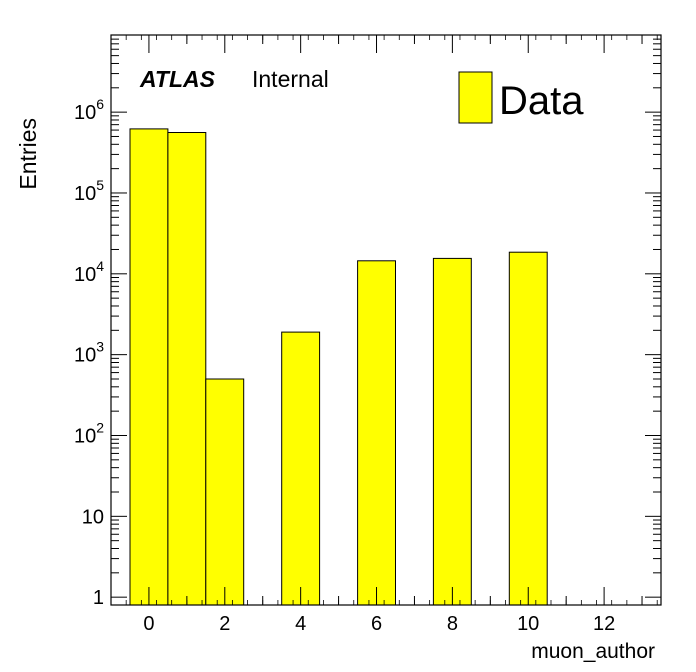 This screenshot has width=696, height=672. I want to click on atlas-label: ATLAS, so click(177, 79).